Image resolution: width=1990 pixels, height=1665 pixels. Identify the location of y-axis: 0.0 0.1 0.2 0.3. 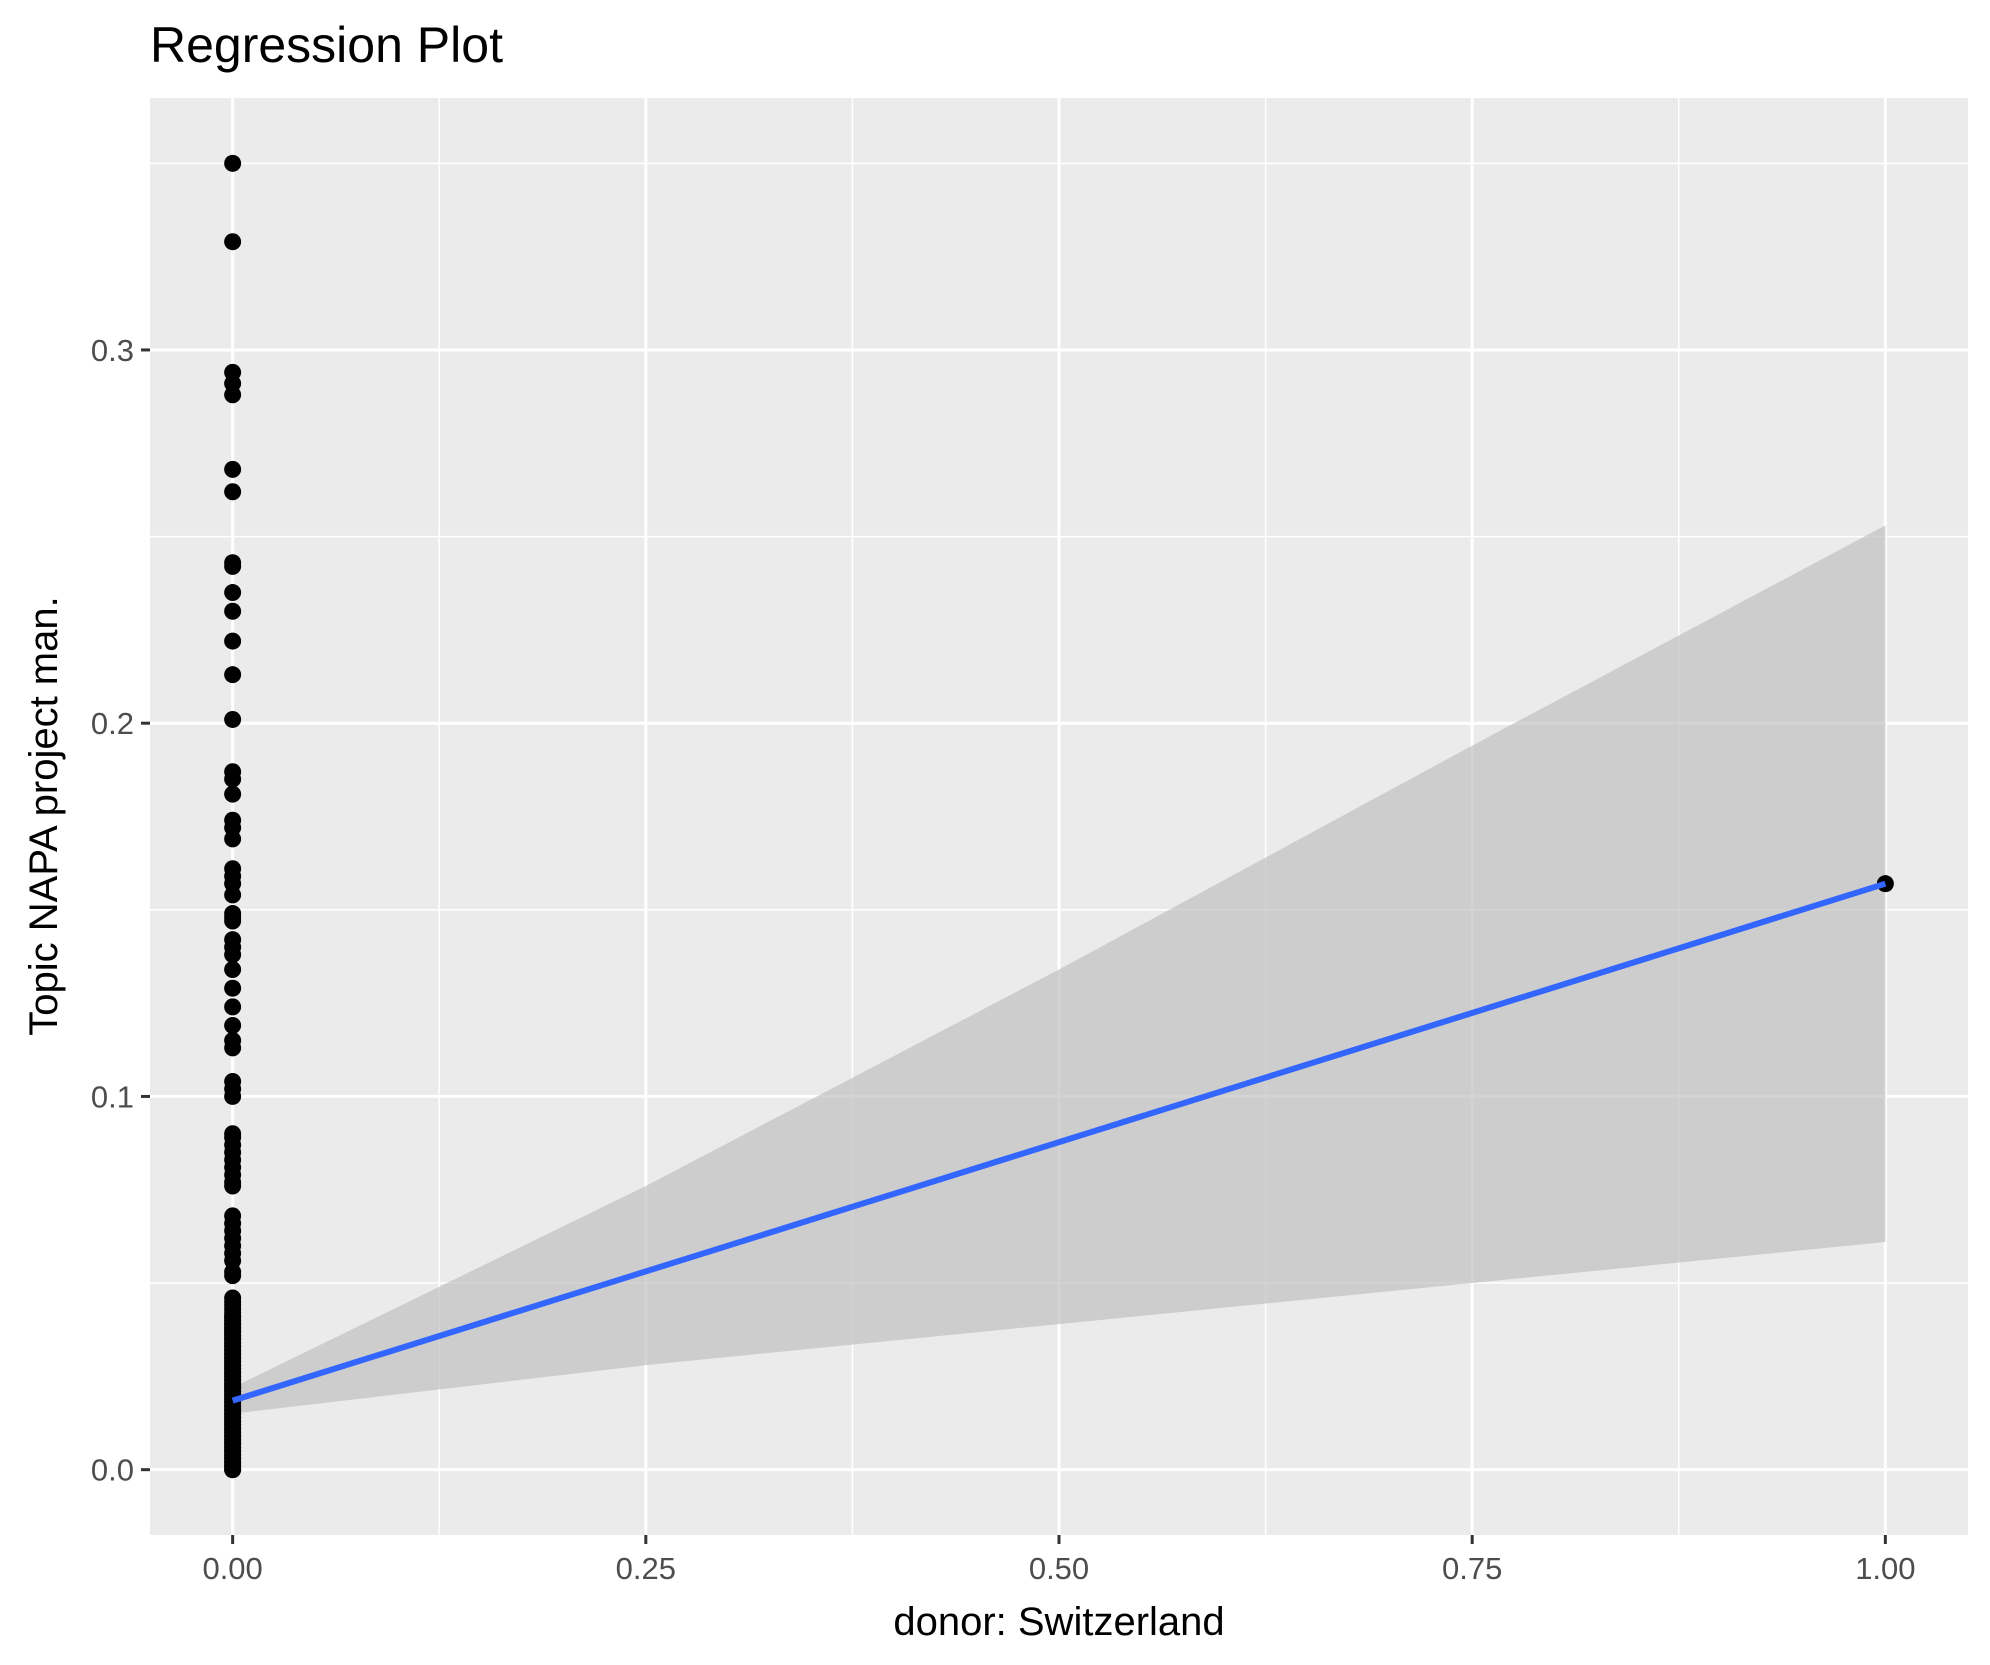
(120, 910).